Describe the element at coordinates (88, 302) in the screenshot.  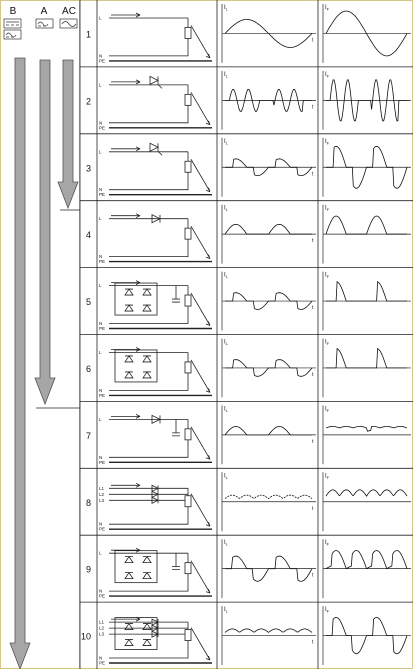
I see `row-number: 5` at that location.